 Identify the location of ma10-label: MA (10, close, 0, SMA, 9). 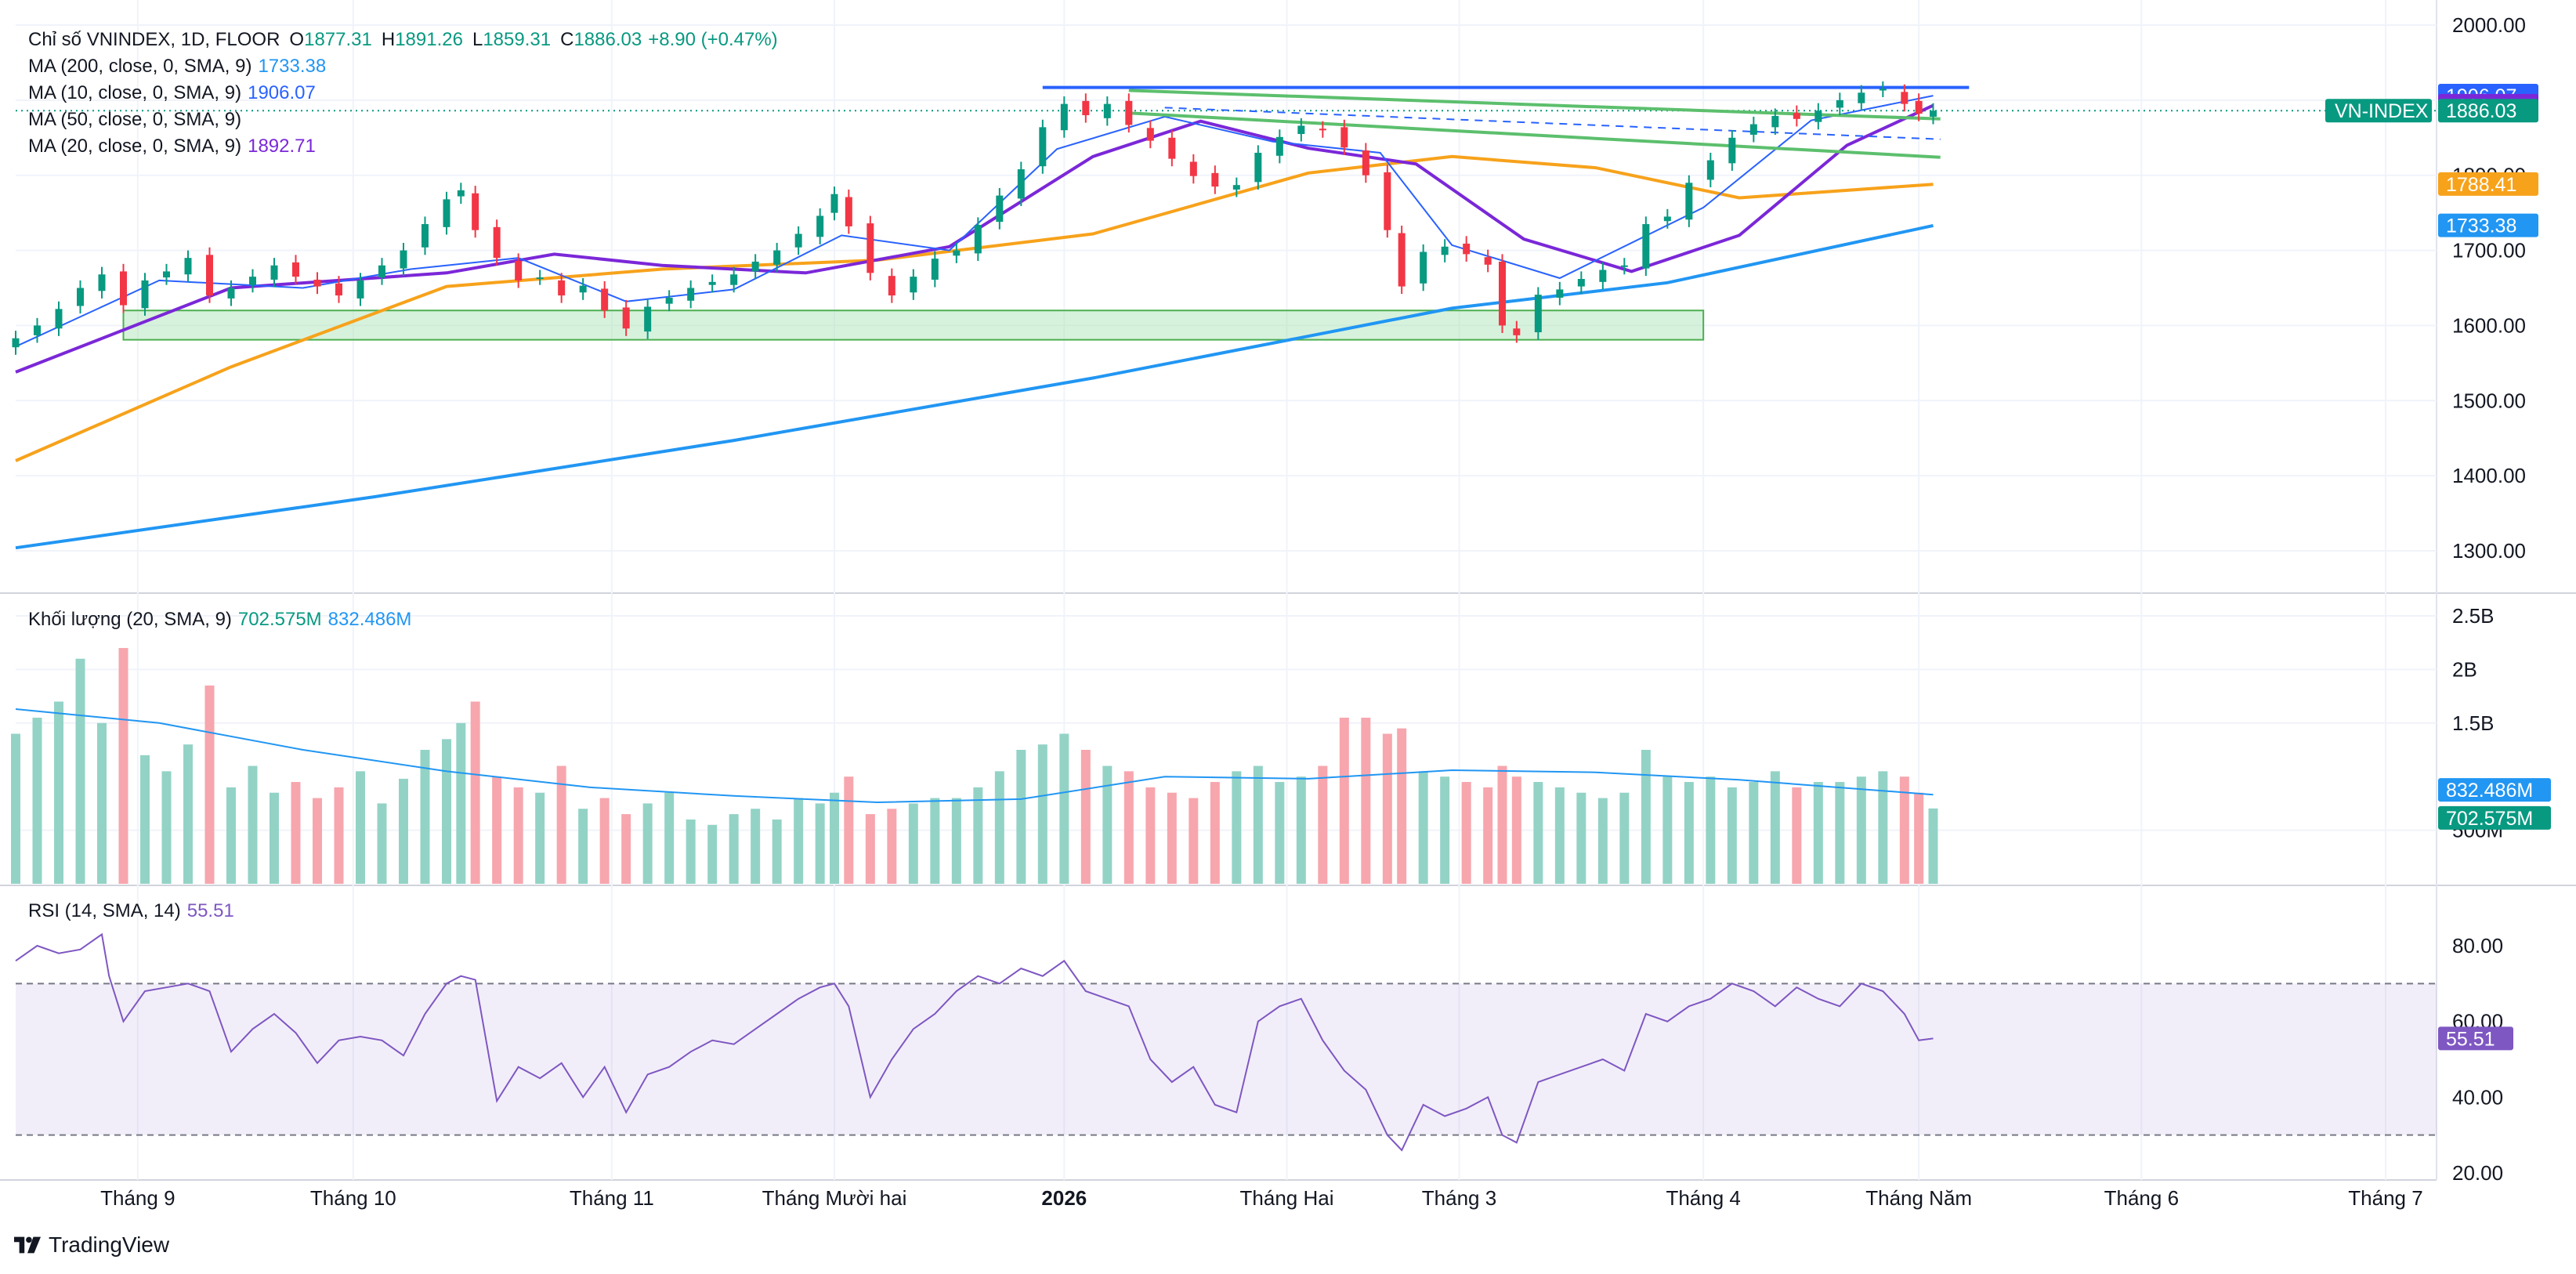
(135, 93).